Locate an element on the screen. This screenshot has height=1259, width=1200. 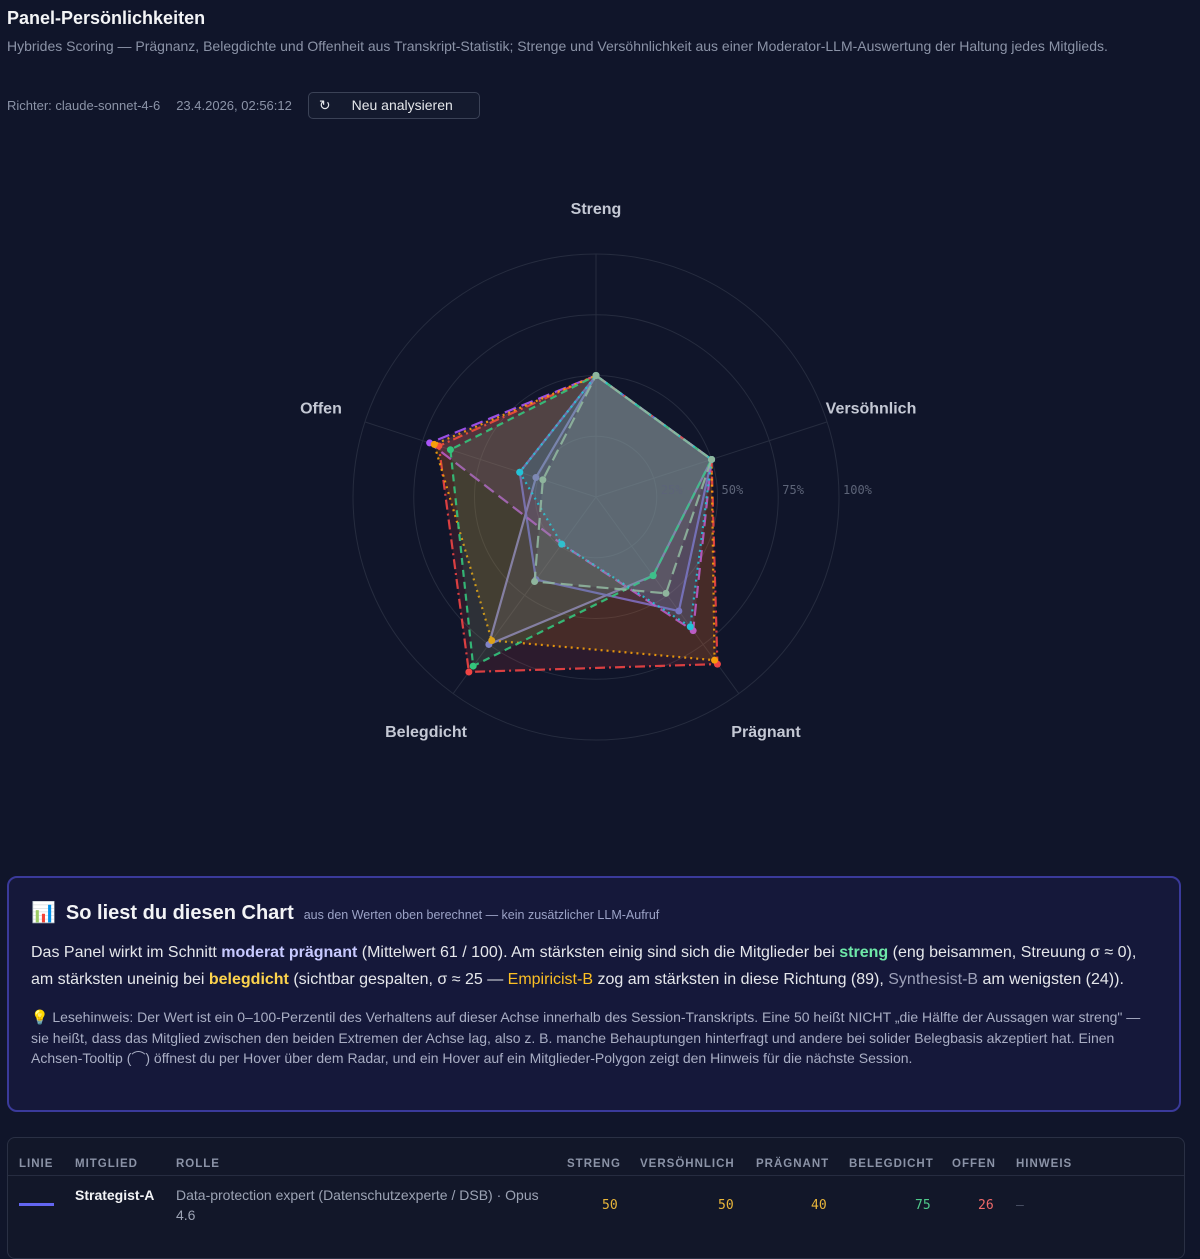
ring-label: 100% is located at coordinates (858, 490).